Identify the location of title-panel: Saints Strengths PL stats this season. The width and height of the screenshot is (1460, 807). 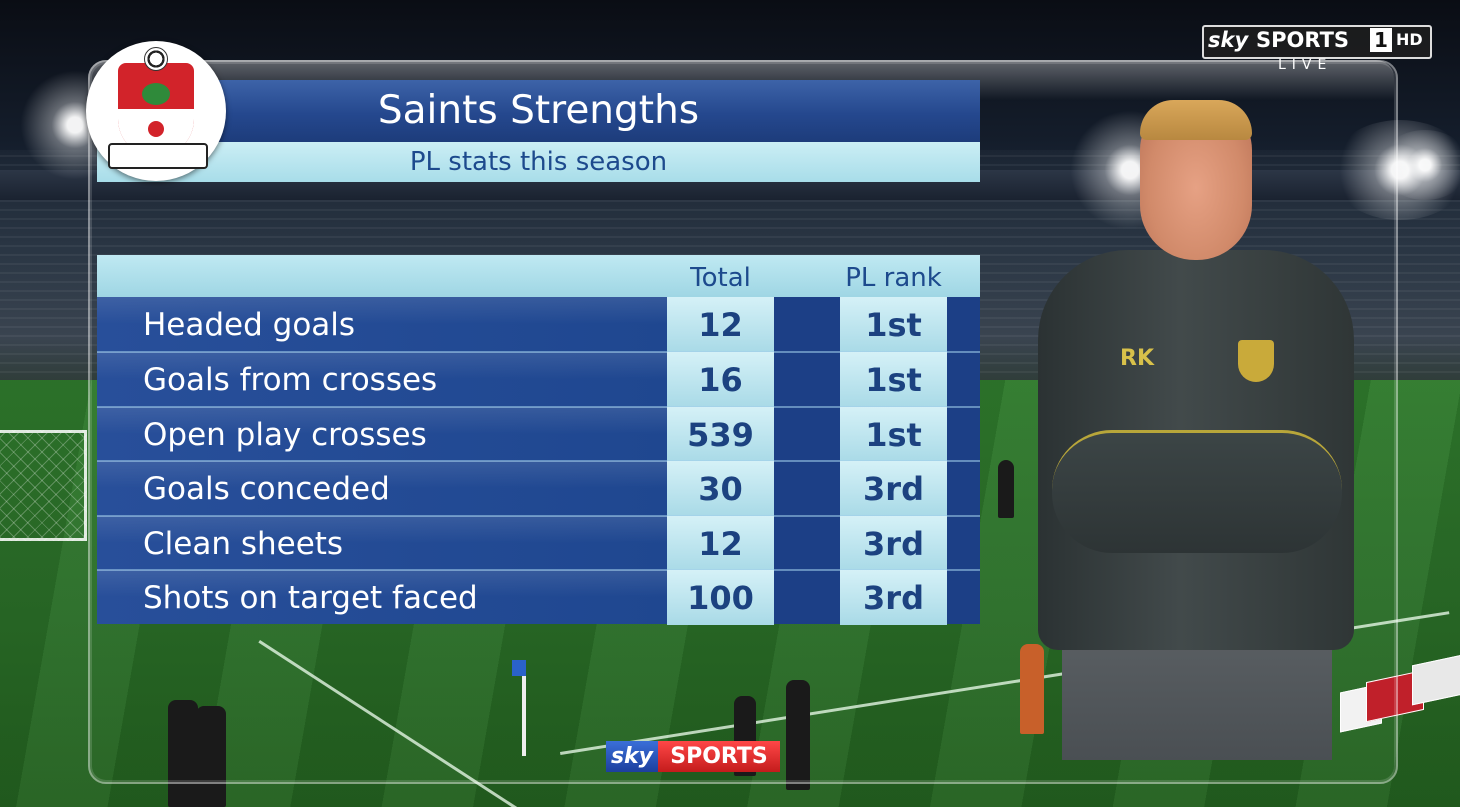
(538, 131).